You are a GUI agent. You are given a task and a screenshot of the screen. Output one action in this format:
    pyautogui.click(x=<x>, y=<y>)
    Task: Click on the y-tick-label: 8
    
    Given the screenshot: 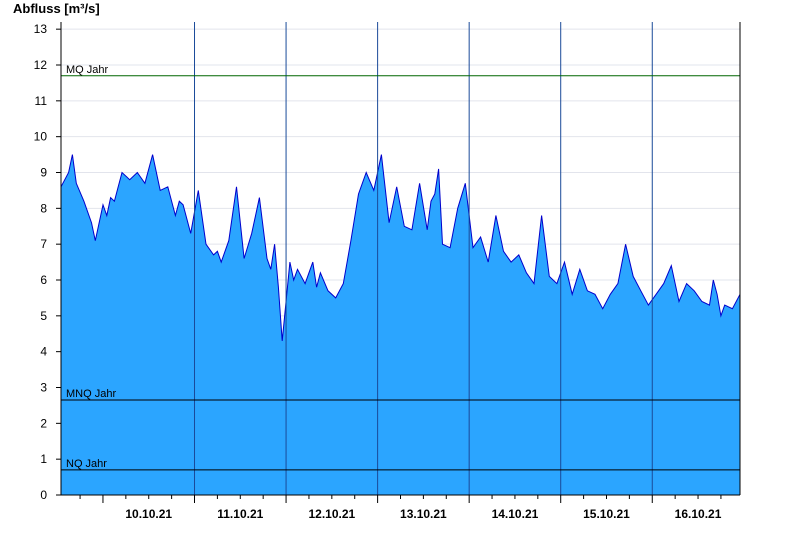 What is the action you would take?
    pyautogui.click(x=43, y=208)
    